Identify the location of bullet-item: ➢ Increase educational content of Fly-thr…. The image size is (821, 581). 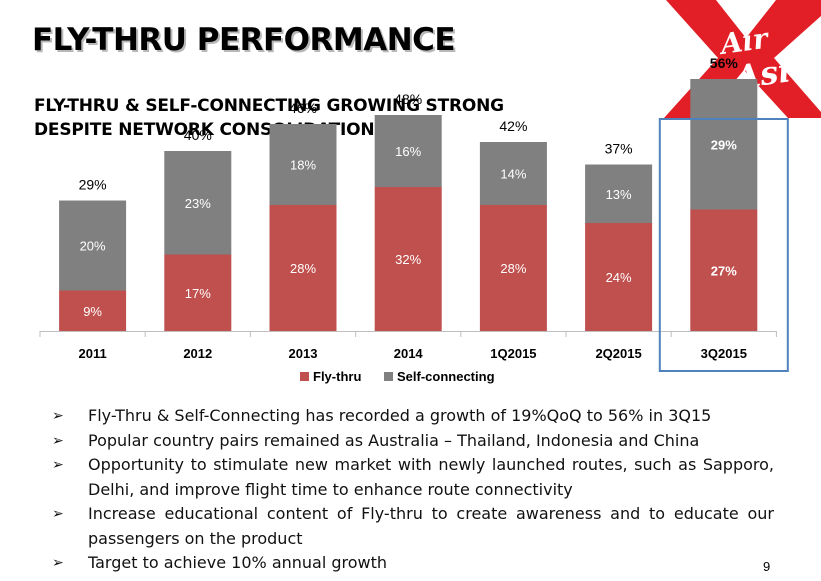
(413, 526).